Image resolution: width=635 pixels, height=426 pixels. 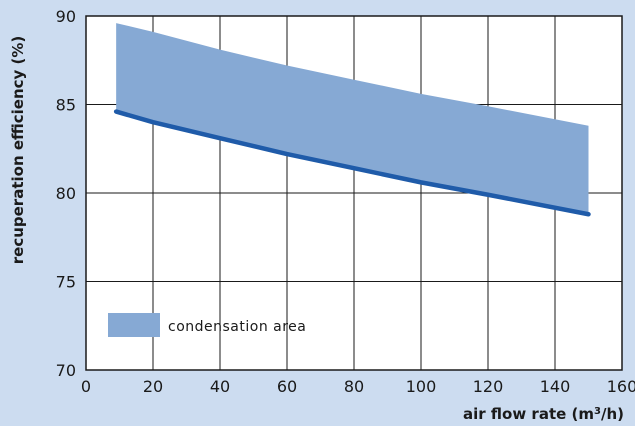 I want to click on x-tick-label: 100, so click(x=421, y=386).